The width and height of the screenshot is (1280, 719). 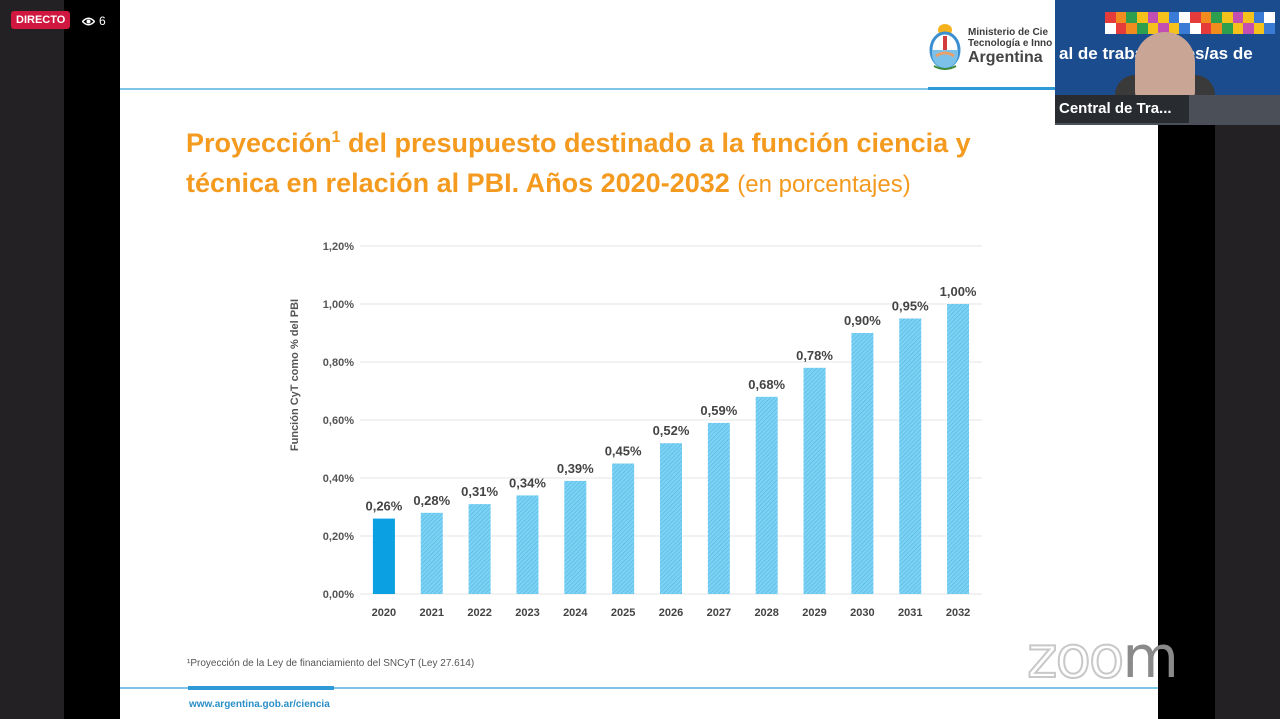 What do you see at coordinates (383, 556) in the screenshot?
I see `bar-2020` at bounding box center [383, 556].